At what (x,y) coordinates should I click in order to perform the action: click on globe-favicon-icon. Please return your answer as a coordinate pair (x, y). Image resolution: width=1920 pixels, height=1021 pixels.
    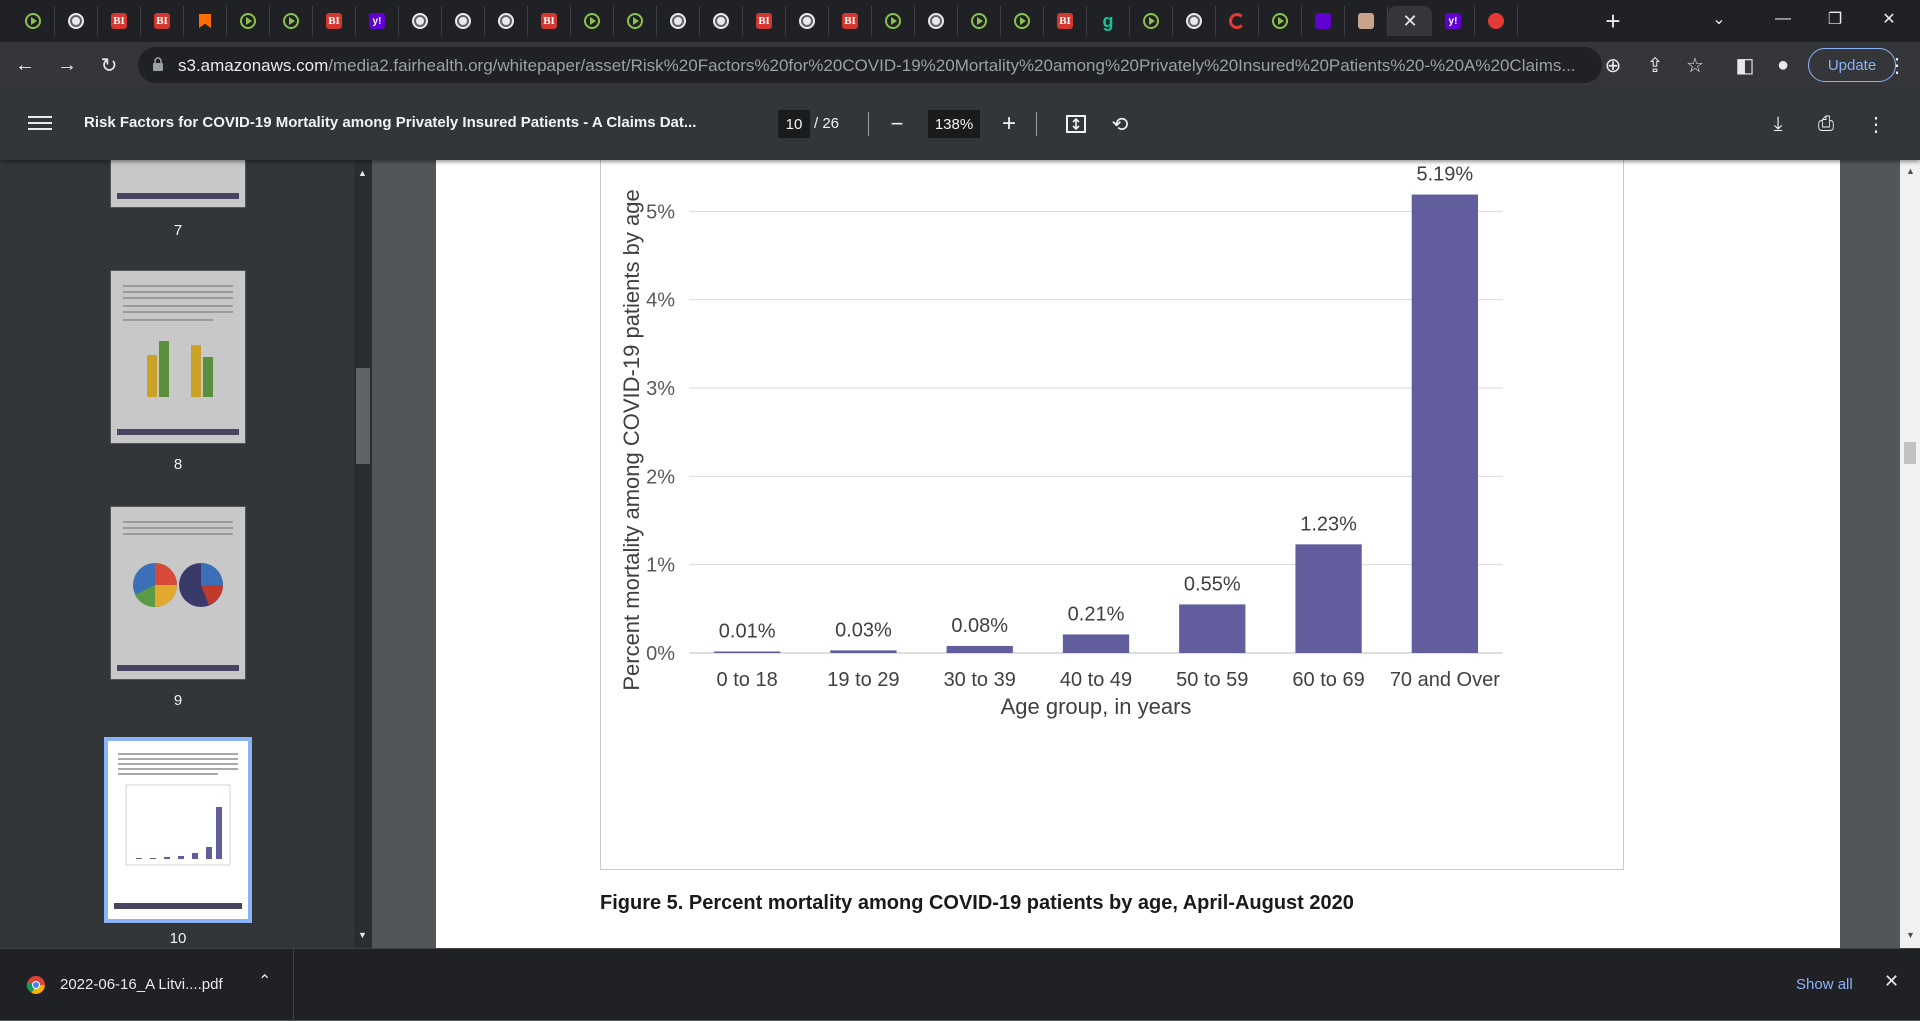
    Looking at the image, I should click on (463, 21).